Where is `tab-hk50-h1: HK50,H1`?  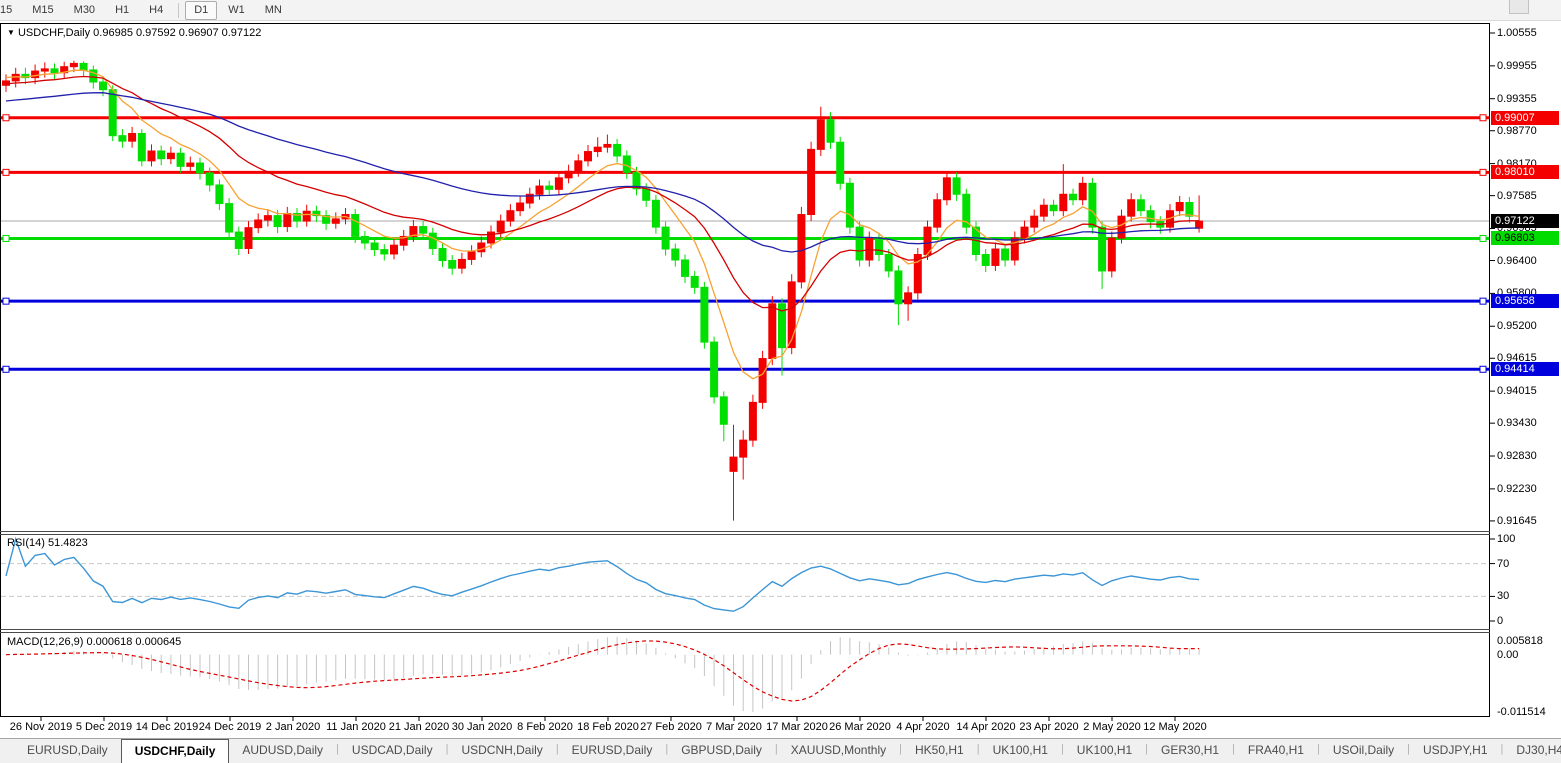 tab-hk50-h1: HK50,H1 is located at coordinates (939, 750).